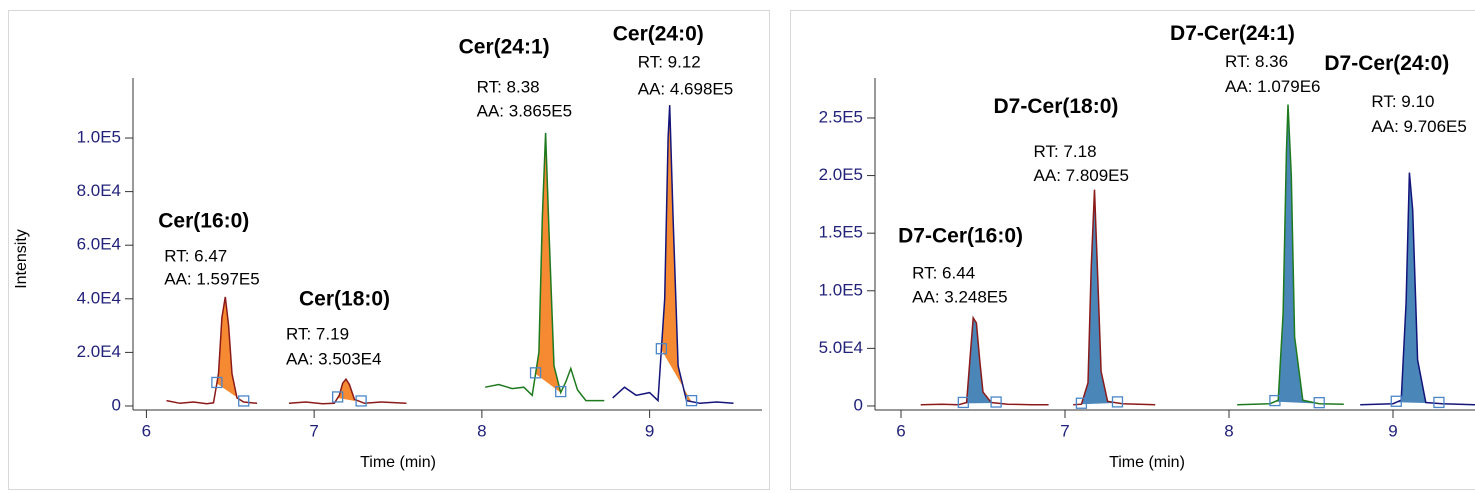  What do you see at coordinates (524, 110) in the screenshot?
I see `peak-area-label: AA: 3.865E5` at bounding box center [524, 110].